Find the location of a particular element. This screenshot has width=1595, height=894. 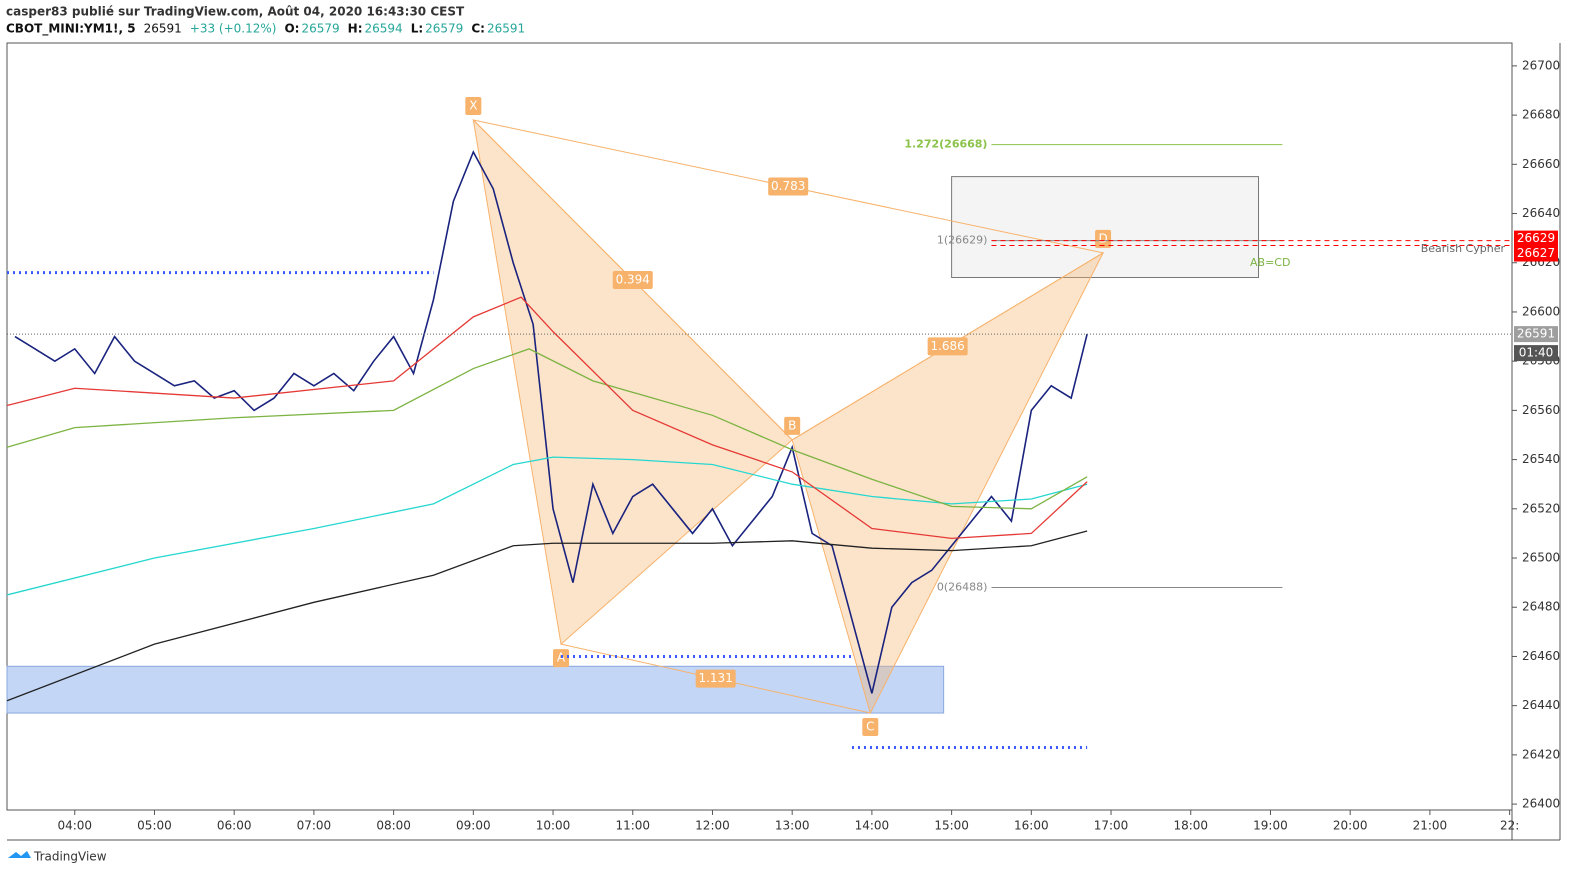

pivot-label: X is located at coordinates (473, 106).